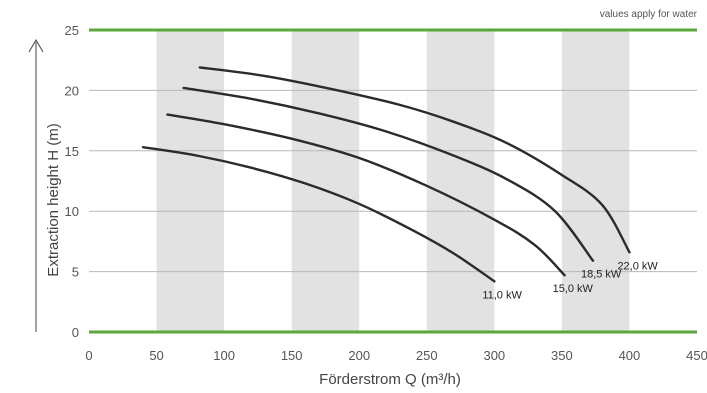 The image size is (707, 393). What do you see at coordinates (390, 379) in the screenshot?
I see `x-axis-title: Förderstrom Q (m³/h)` at bounding box center [390, 379].